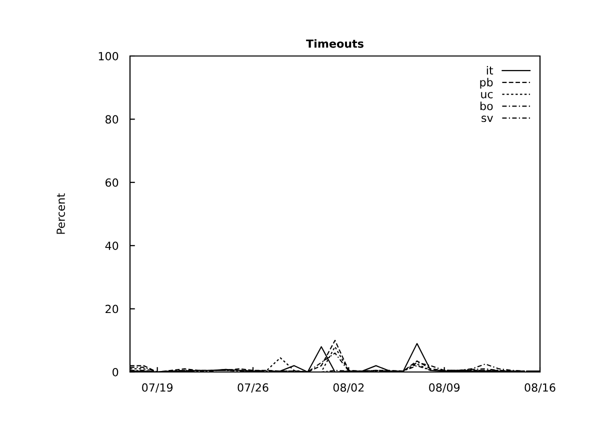 The height and width of the screenshot is (428, 612). I want to click on x-tick-label: 08/16, so click(540, 388).